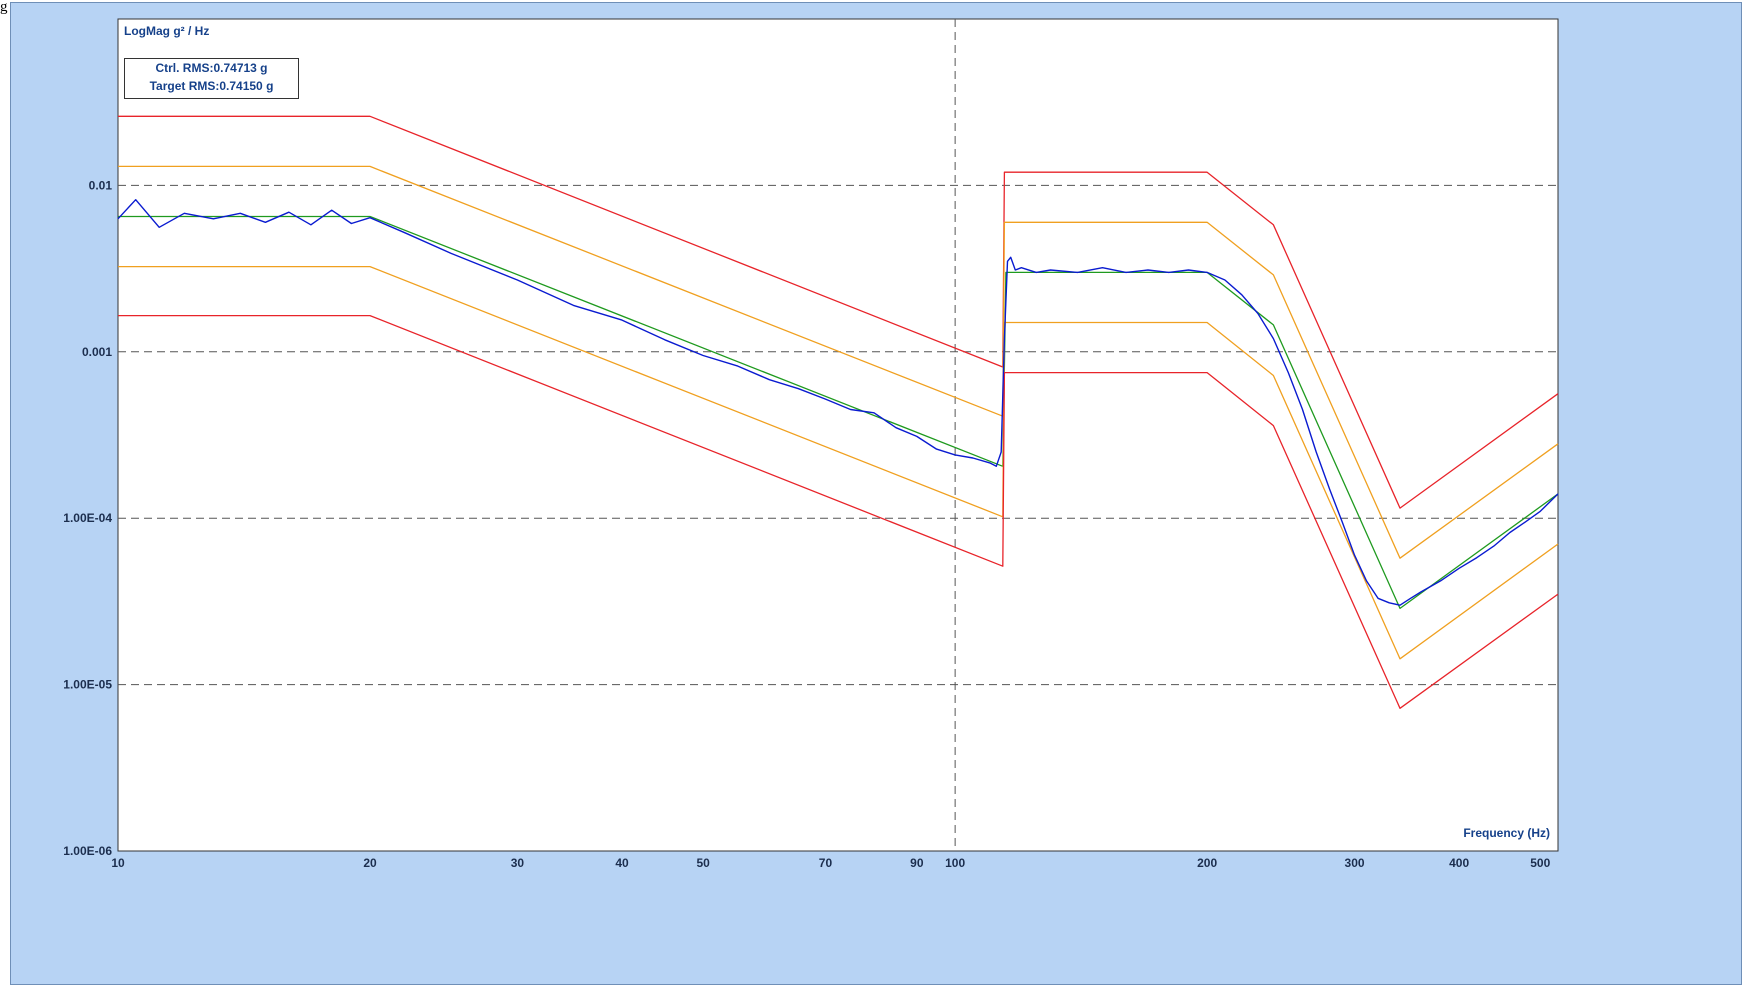 The image size is (1742, 985). I want to click on x-tick-label: 400, so click(1459, 863).